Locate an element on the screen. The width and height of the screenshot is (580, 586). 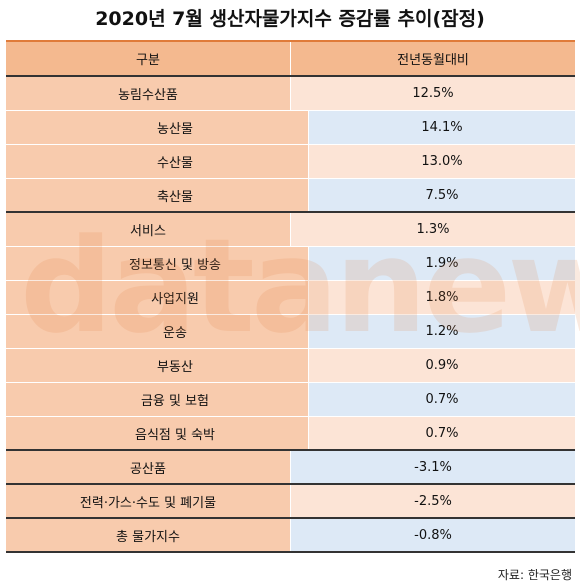
row-value: -0.8% is located at coordinates (432, 535).